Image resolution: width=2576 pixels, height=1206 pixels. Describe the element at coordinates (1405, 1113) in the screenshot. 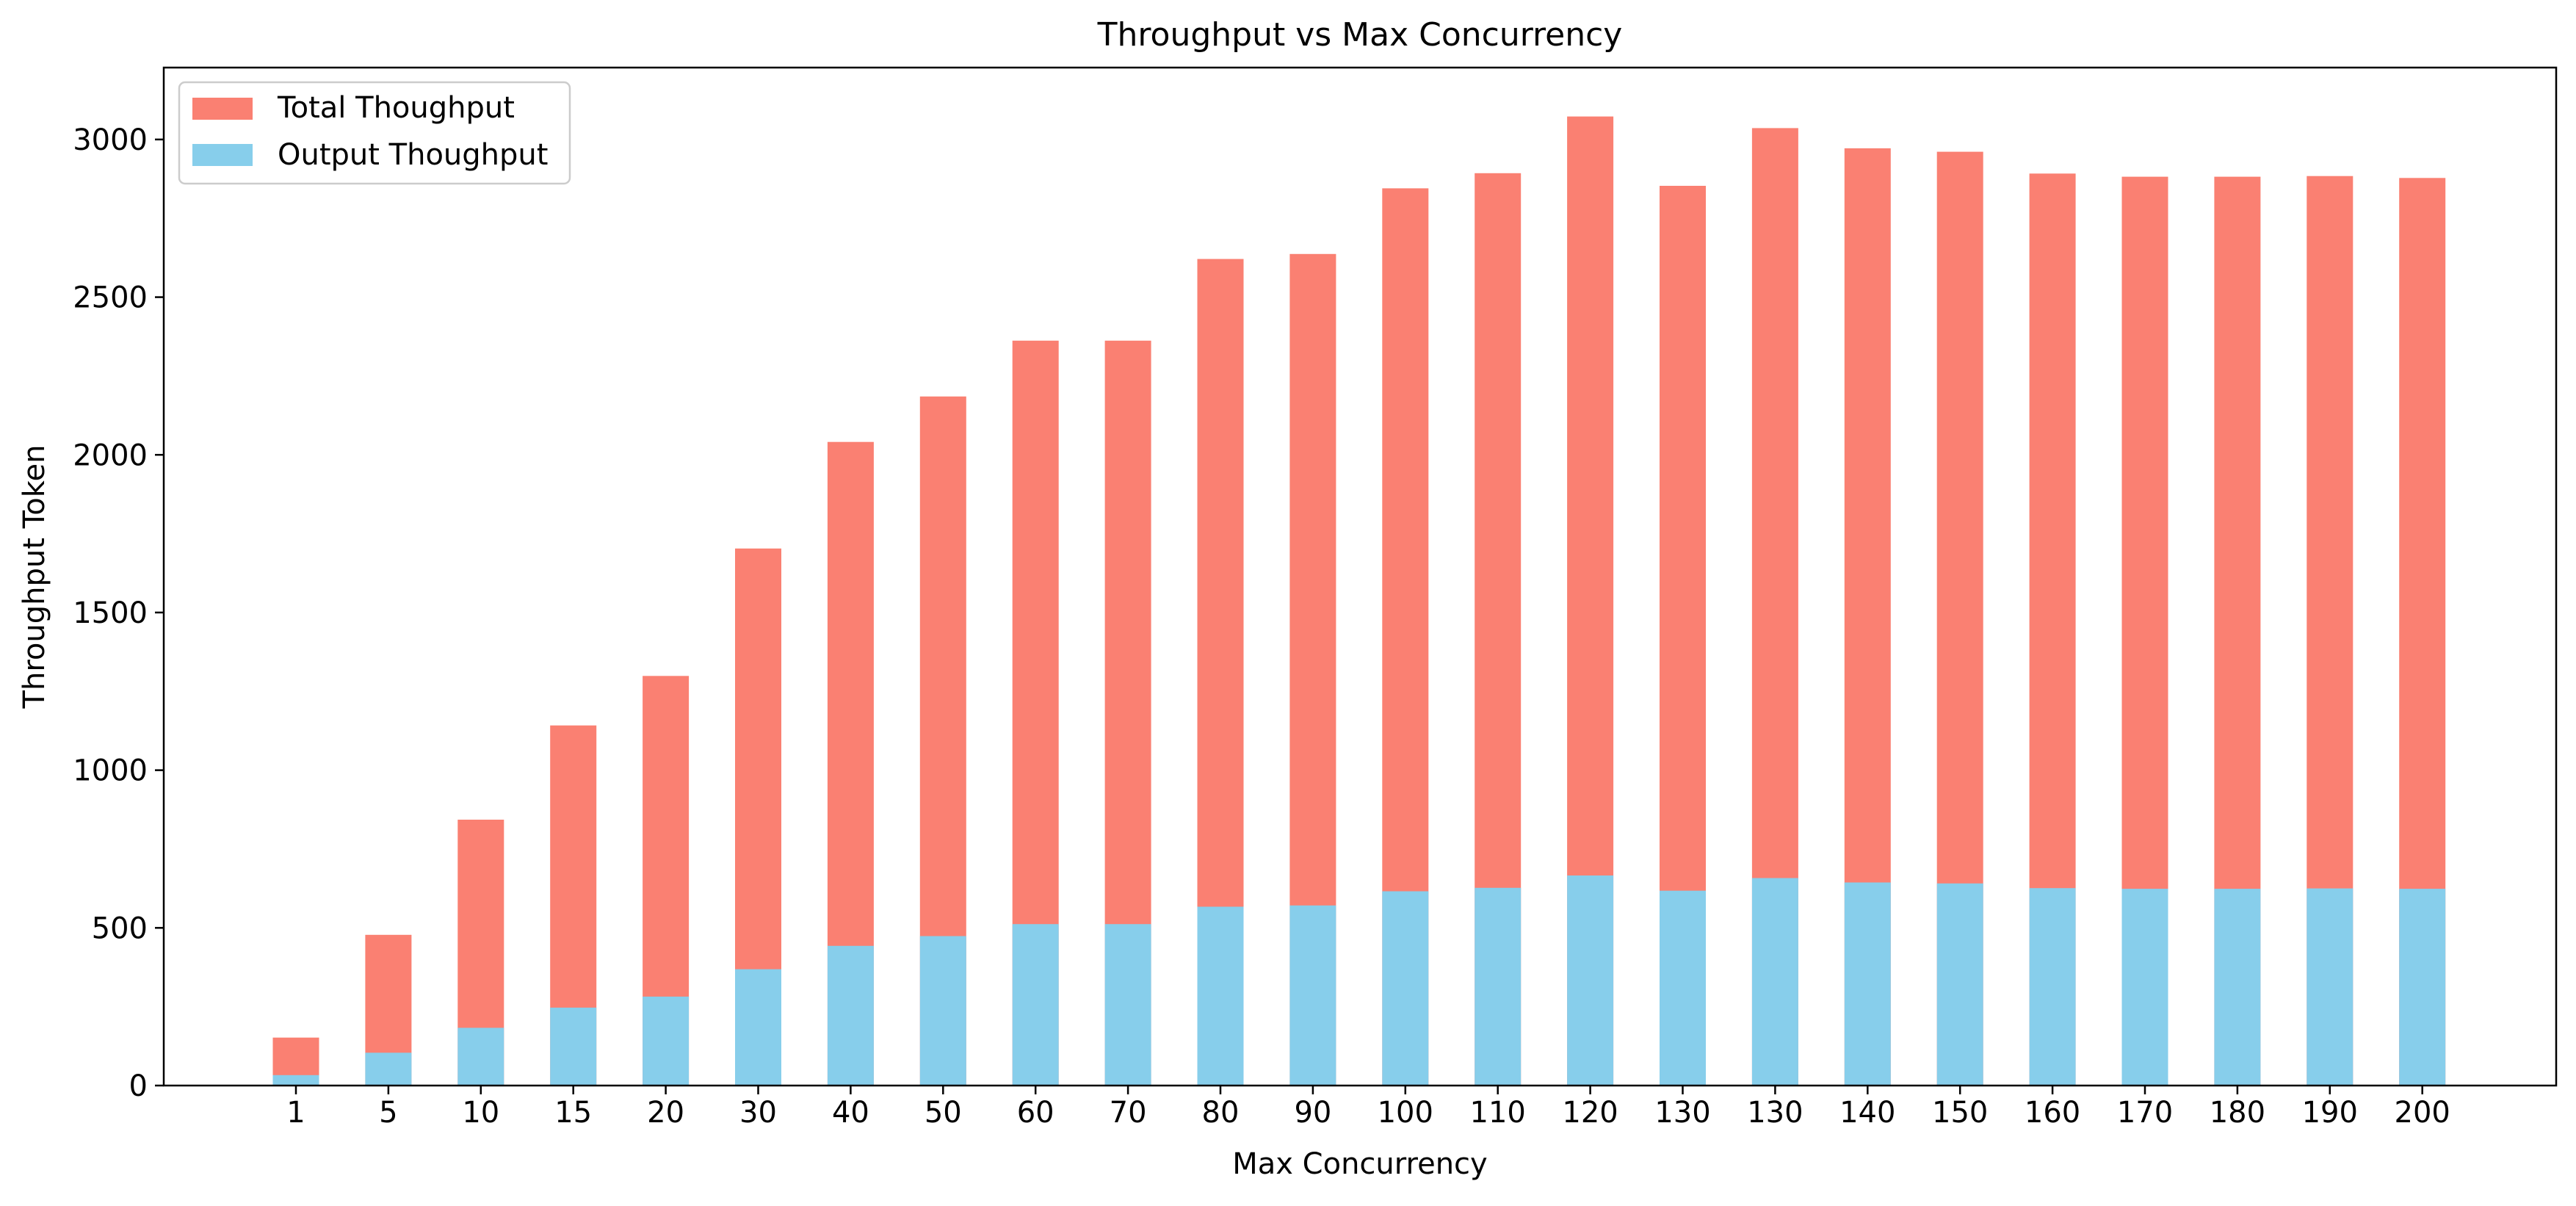

I see `x-tick-label: 100` at that location.